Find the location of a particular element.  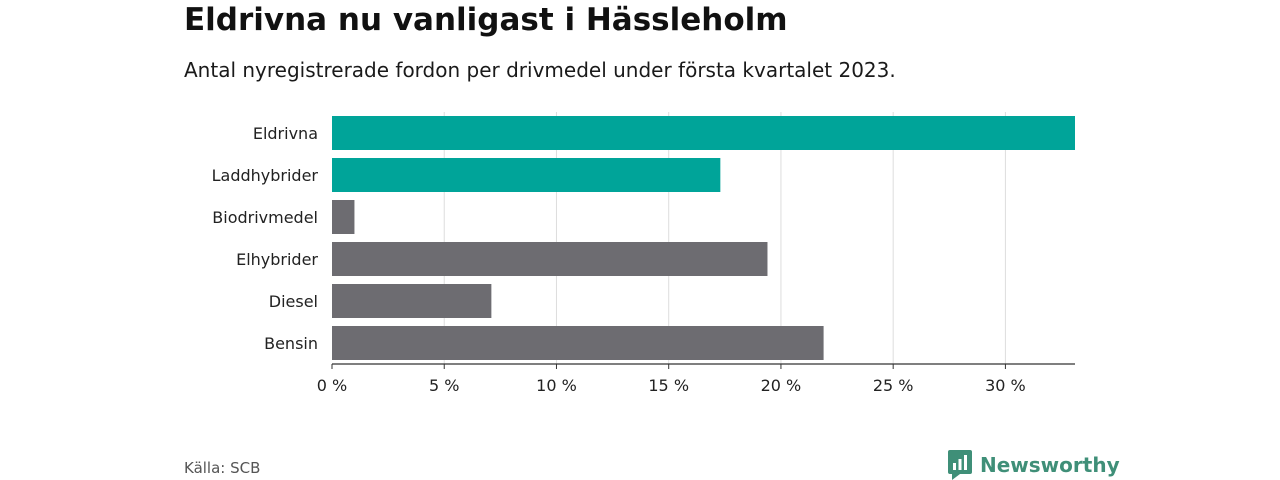

chart-title: Eldrivna nu vanligast i Hässleholm is located at coordinates (486, 20).